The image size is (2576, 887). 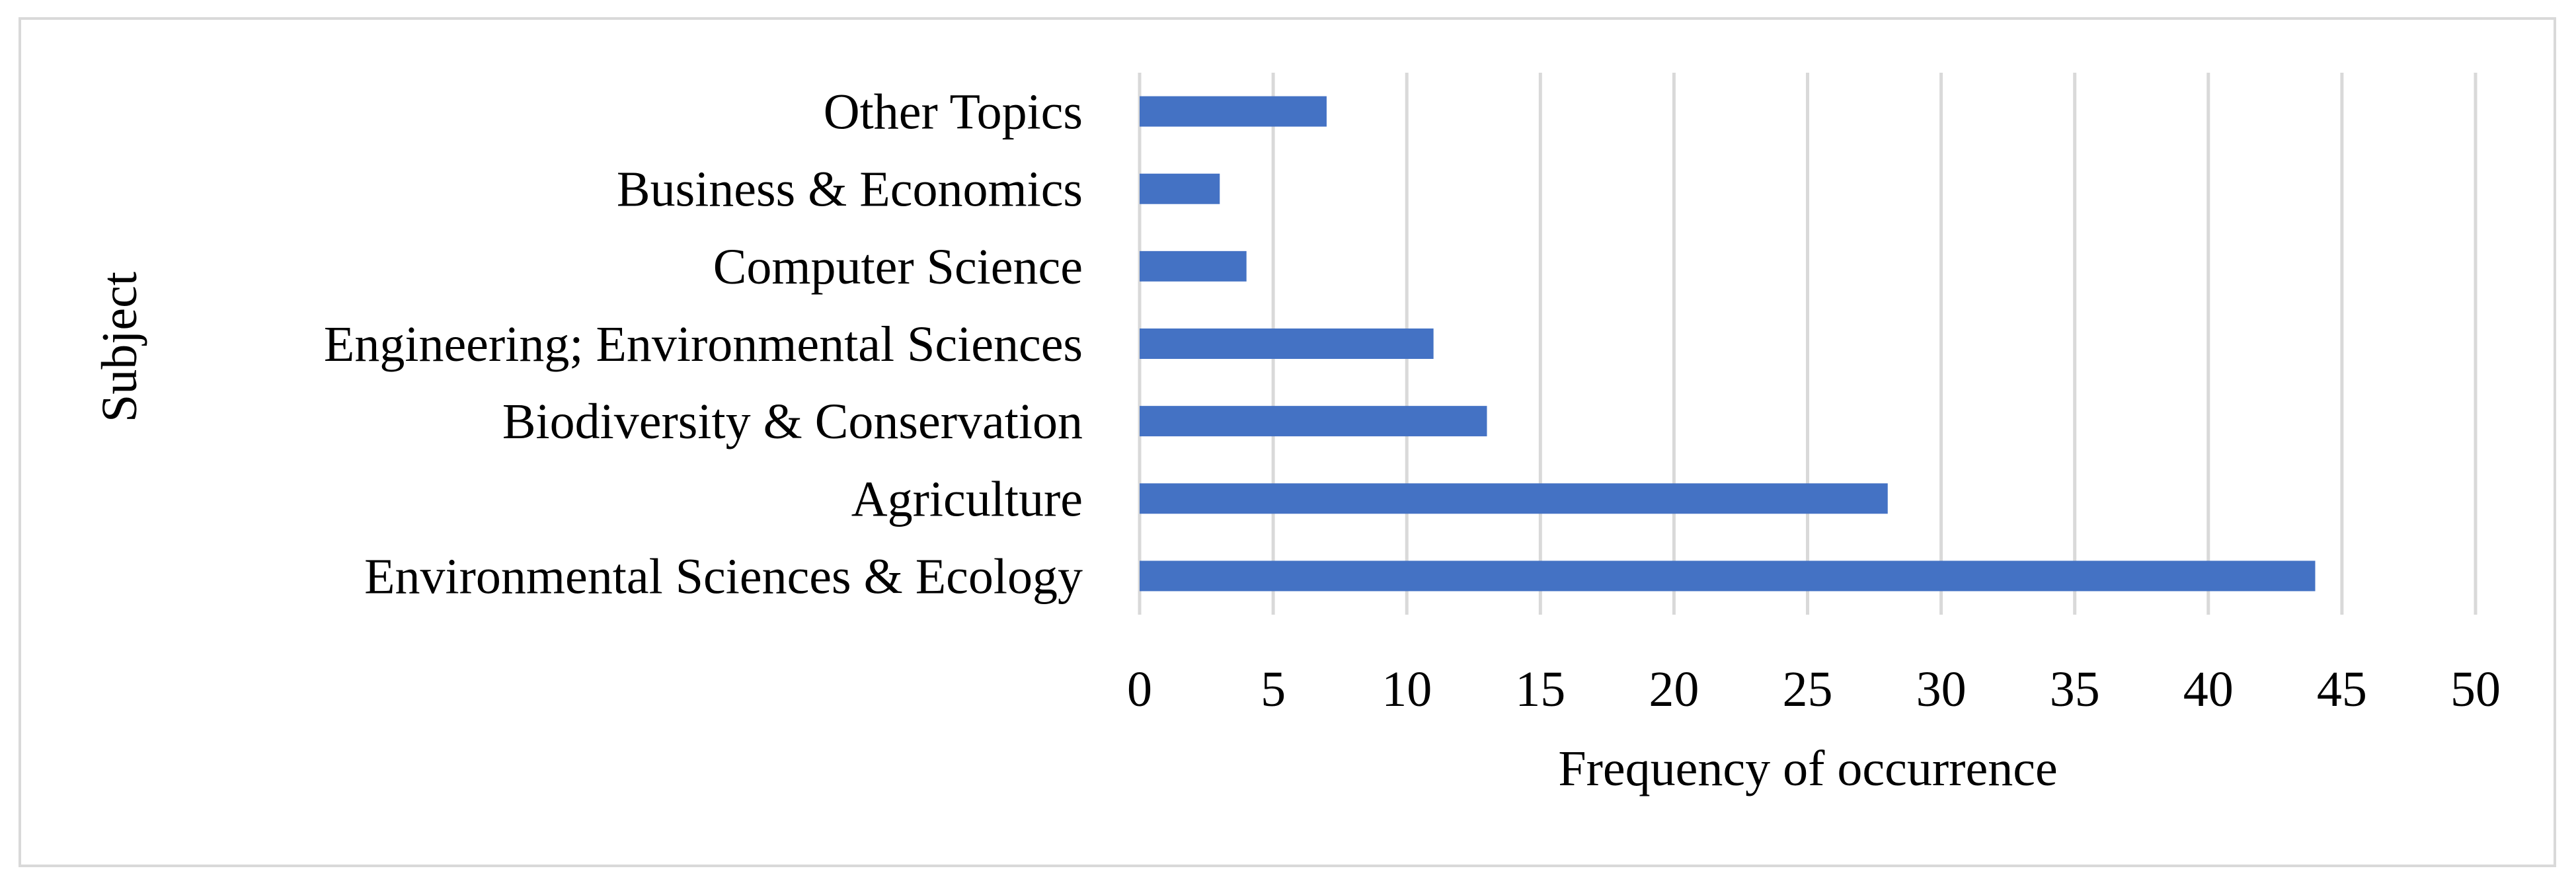 I want to click on x-tick-label: 5, so click(x=1273, y=689).